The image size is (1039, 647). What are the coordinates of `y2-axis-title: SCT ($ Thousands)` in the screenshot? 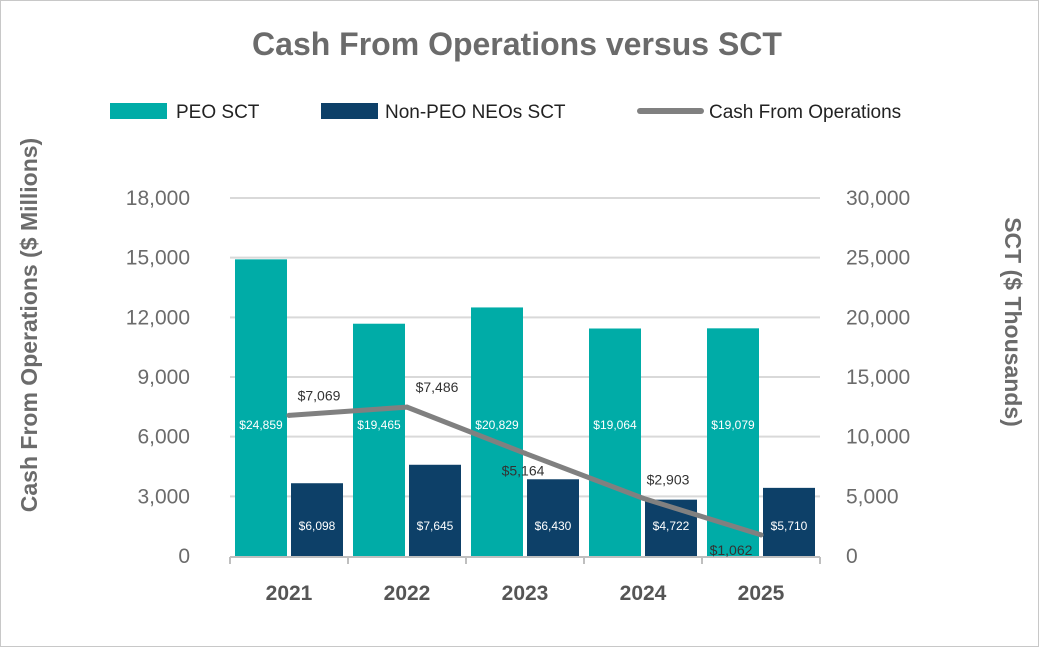 It's located at (1013, 322).